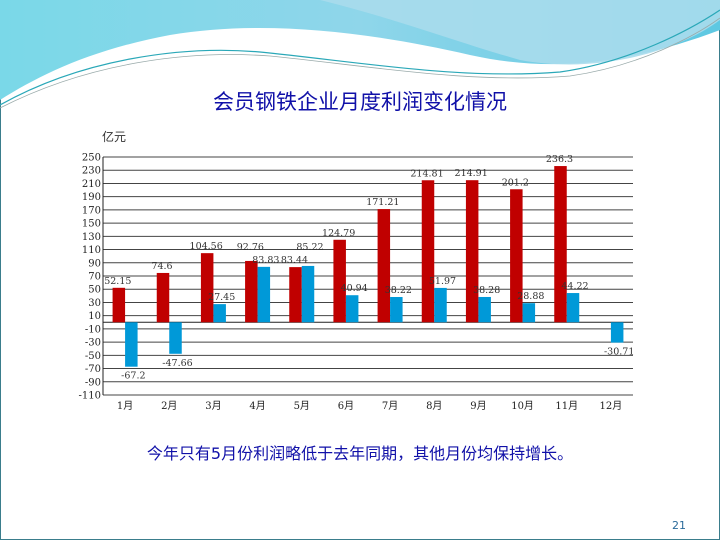  What do you see at coordinates (91, 237) in the screenshot?
I see `y-tick-label: 130` at bounding box center [91, 237].